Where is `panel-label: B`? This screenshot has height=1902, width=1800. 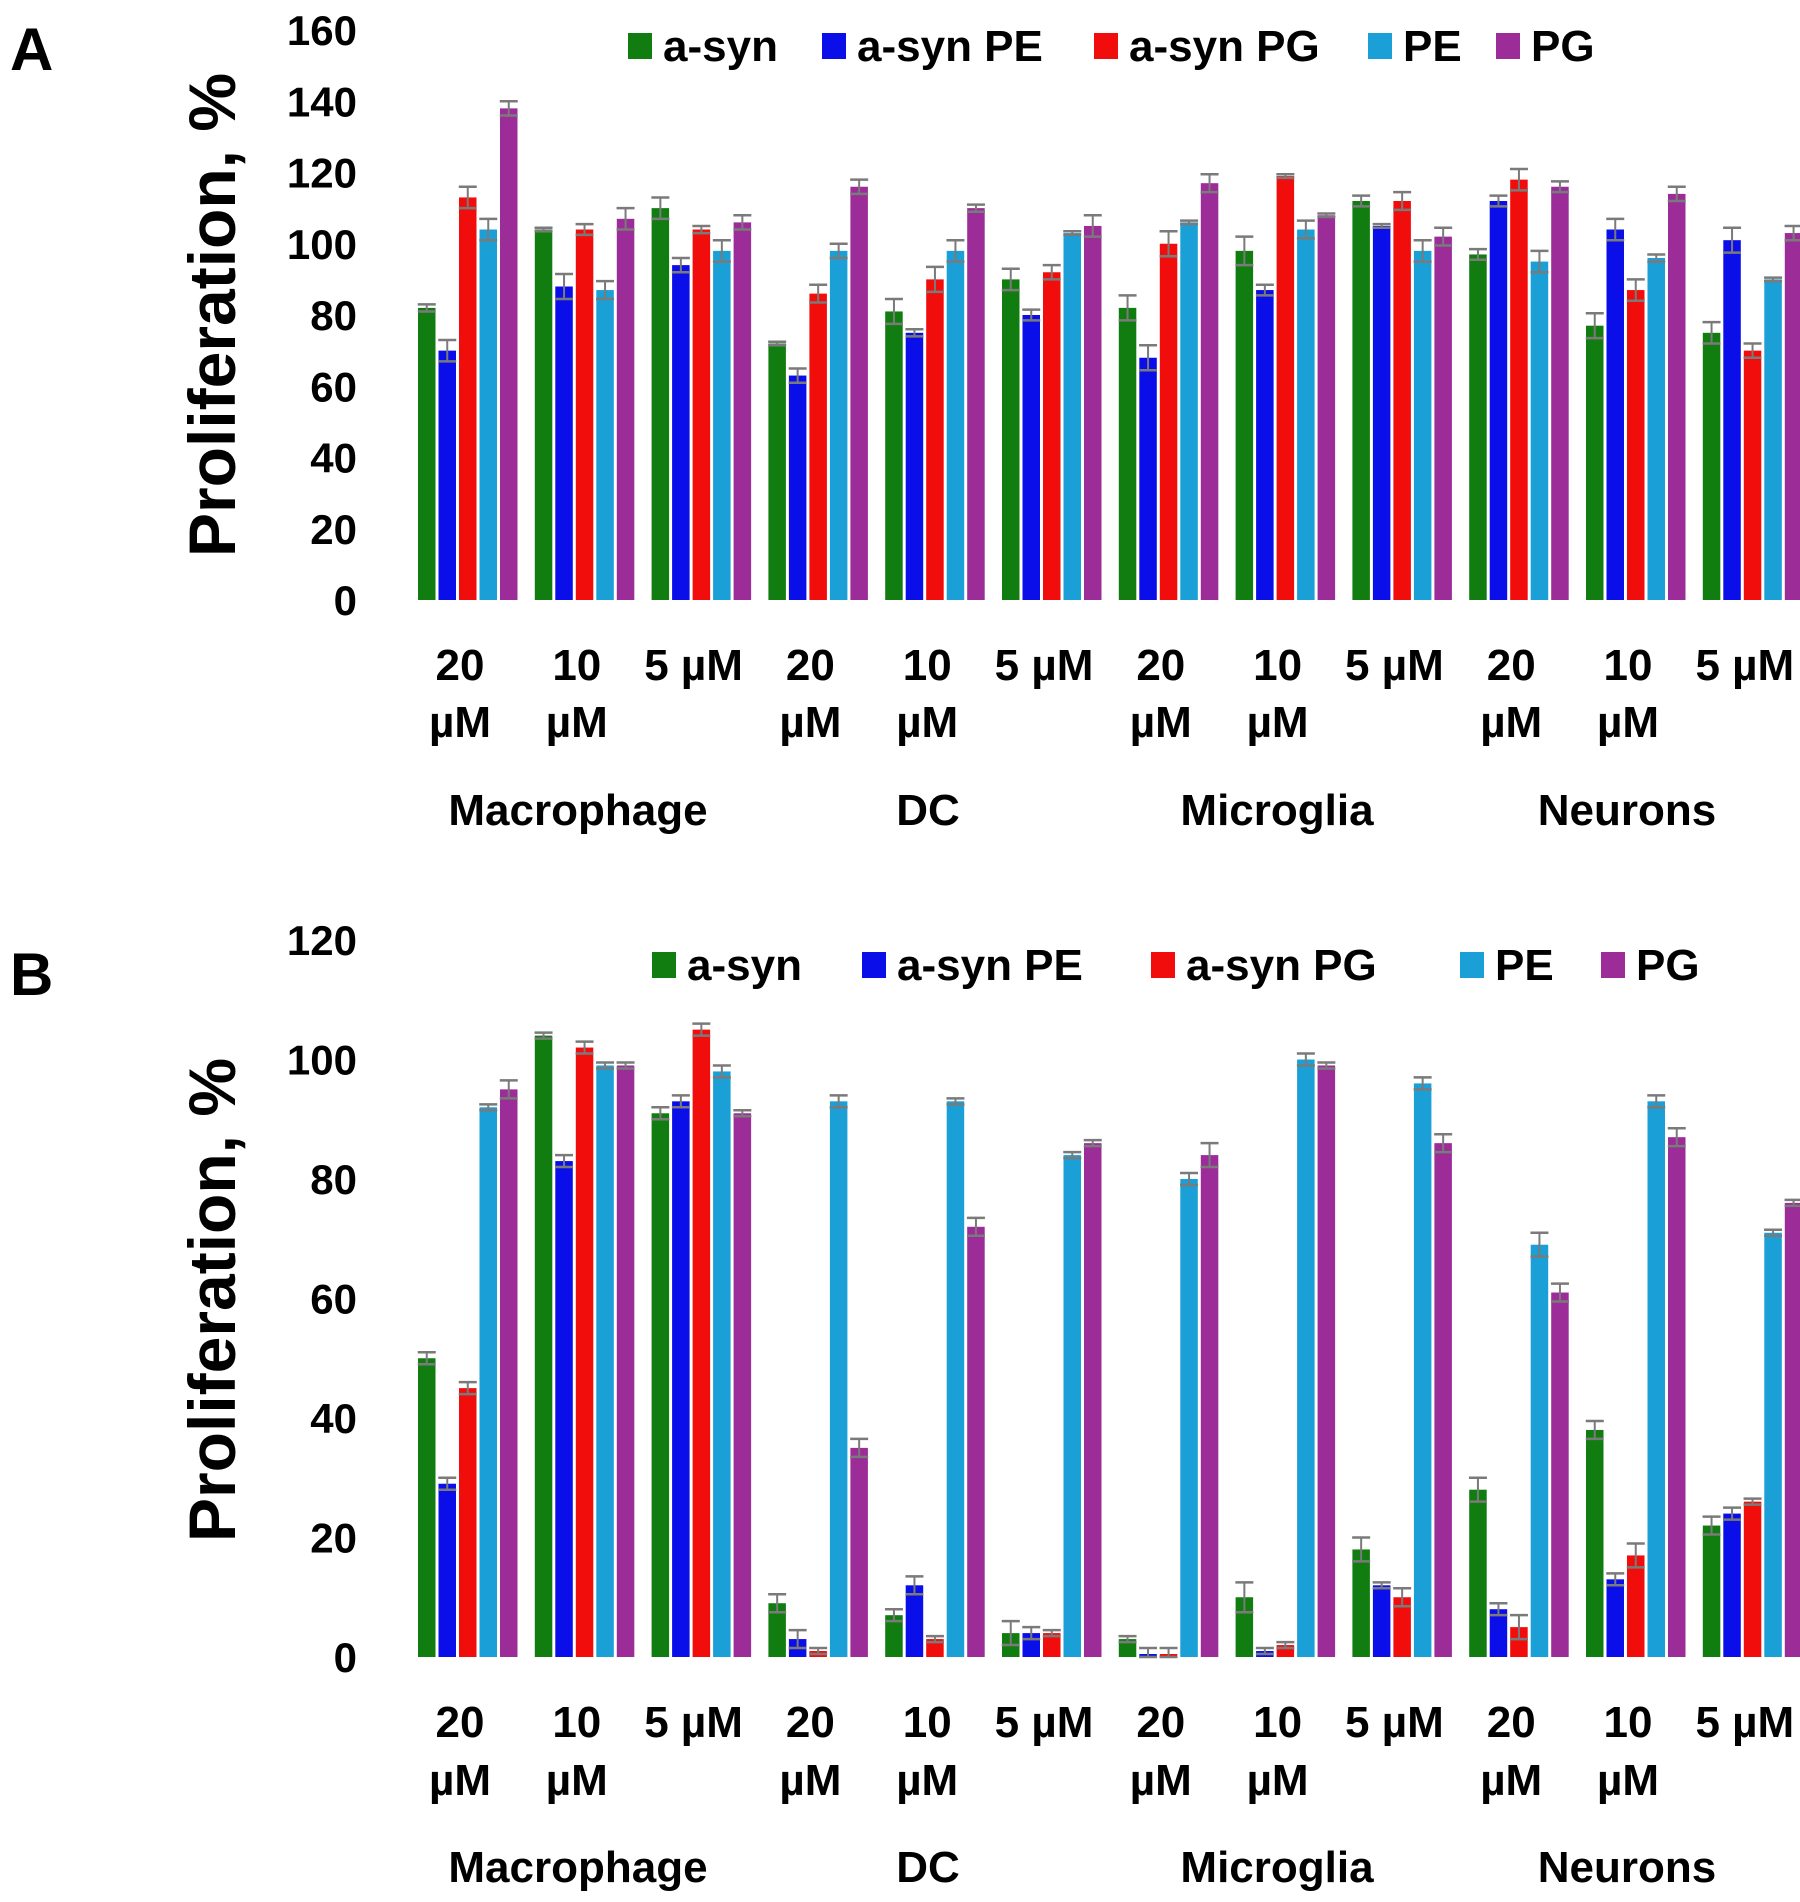
panel-label: B is located at coordinates (31, 974).